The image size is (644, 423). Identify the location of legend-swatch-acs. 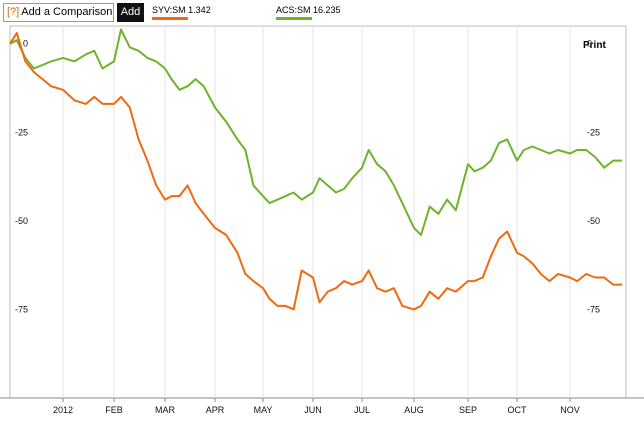
(294, 18).